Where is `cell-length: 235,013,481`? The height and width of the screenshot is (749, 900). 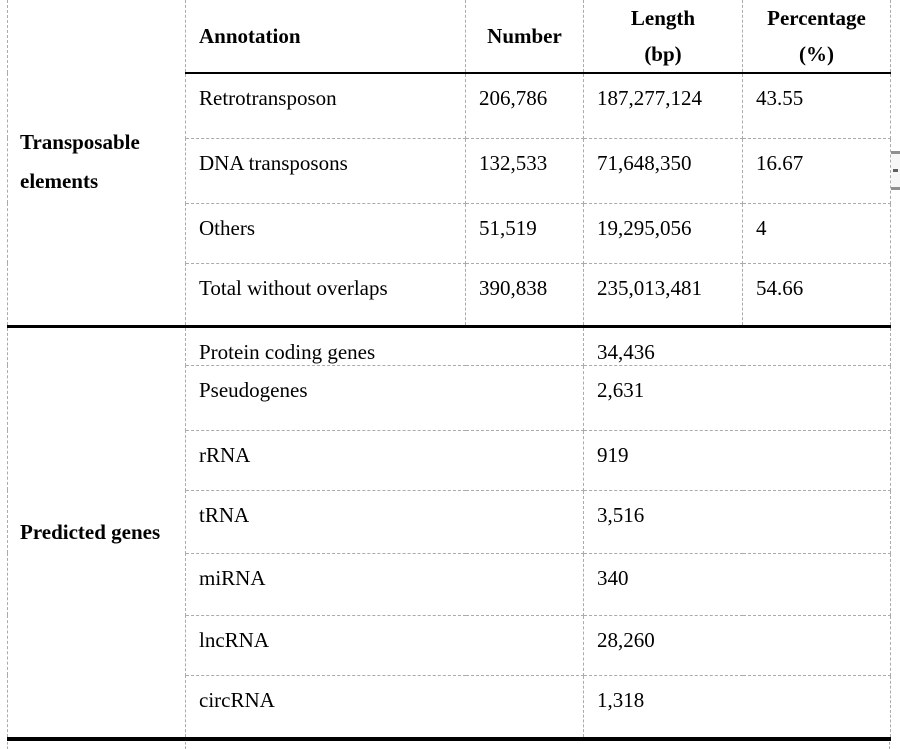 cell-length: 235,013,481 is located at coordinates (663, 295).